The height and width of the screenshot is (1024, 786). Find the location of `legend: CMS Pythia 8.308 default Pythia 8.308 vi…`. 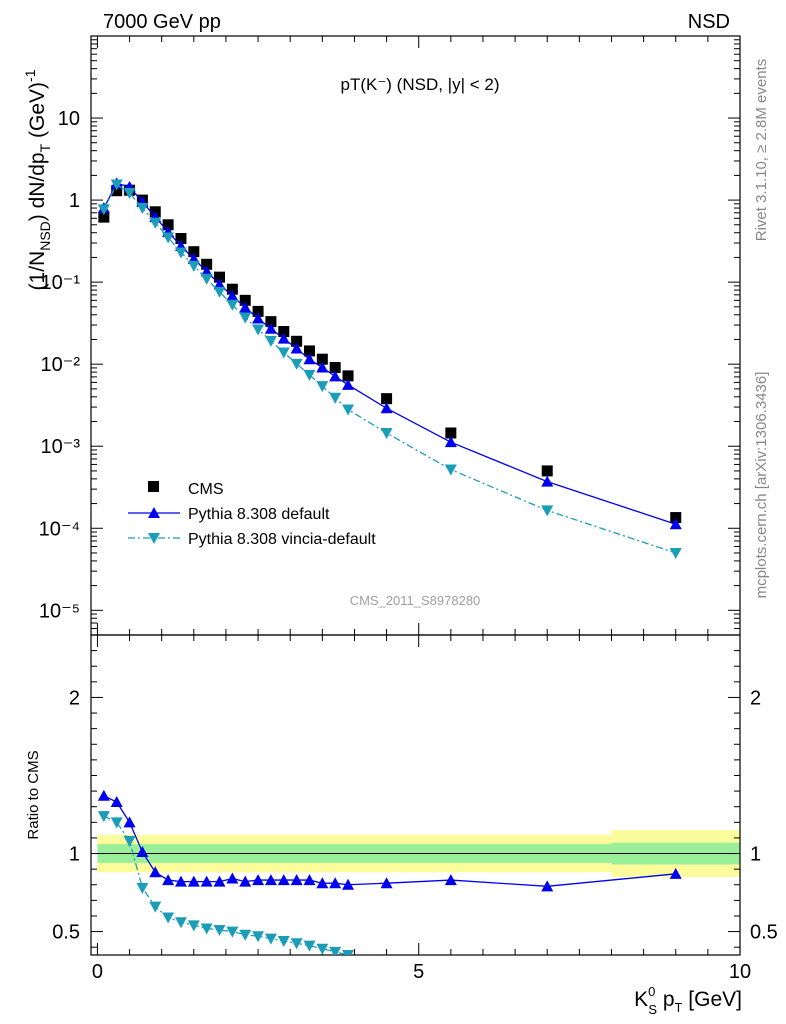

legend: CMS Pythia 8.308 default Pythia 8.308 vi… is located at coordinates (252, 514).